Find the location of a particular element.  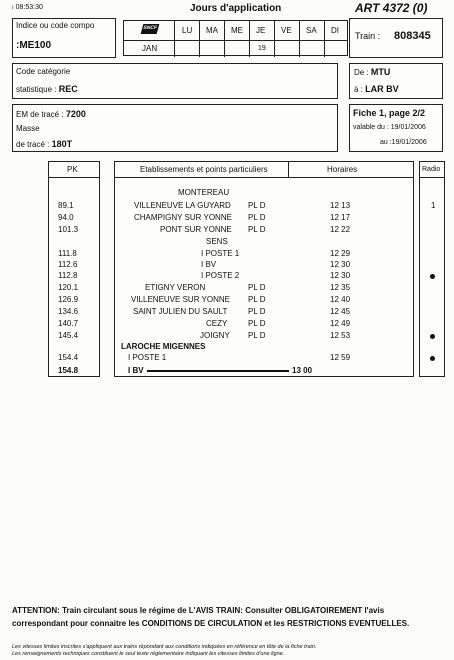

print-time: ı 08:53:30 is located at coordinates (27, 7).